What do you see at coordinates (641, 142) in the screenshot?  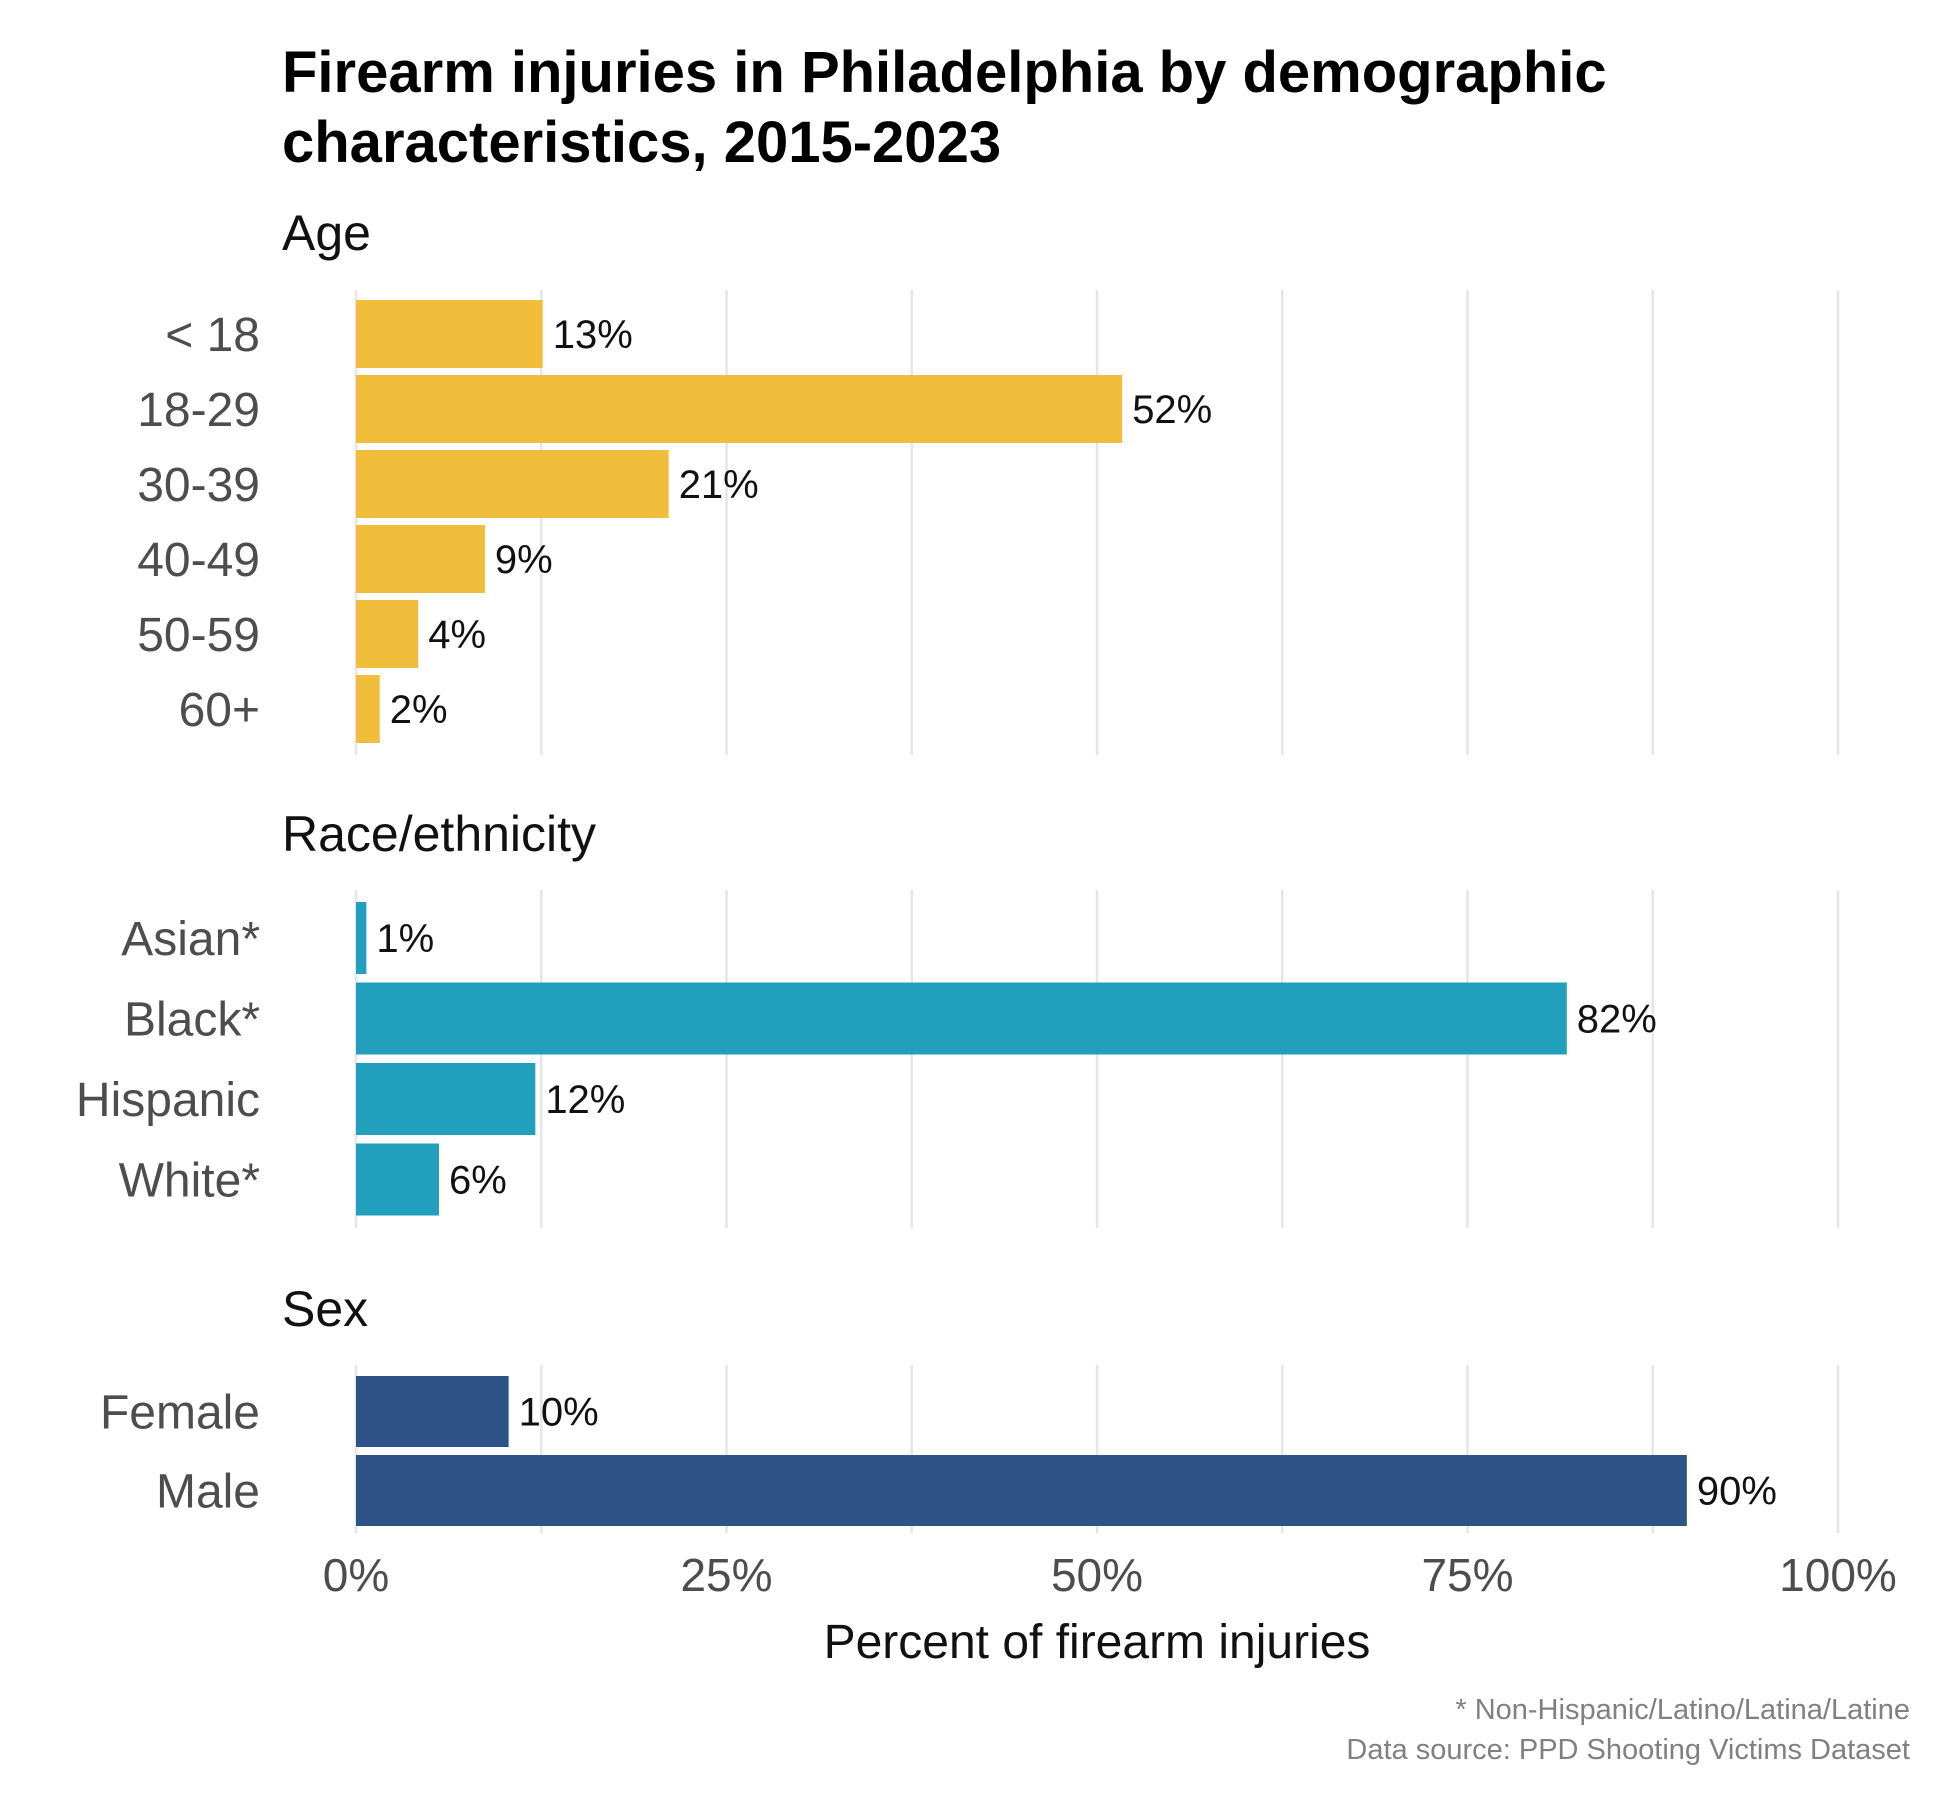 I see `chart-title-line: characteristics, 2015-2023` at bounding box center [641, 142].